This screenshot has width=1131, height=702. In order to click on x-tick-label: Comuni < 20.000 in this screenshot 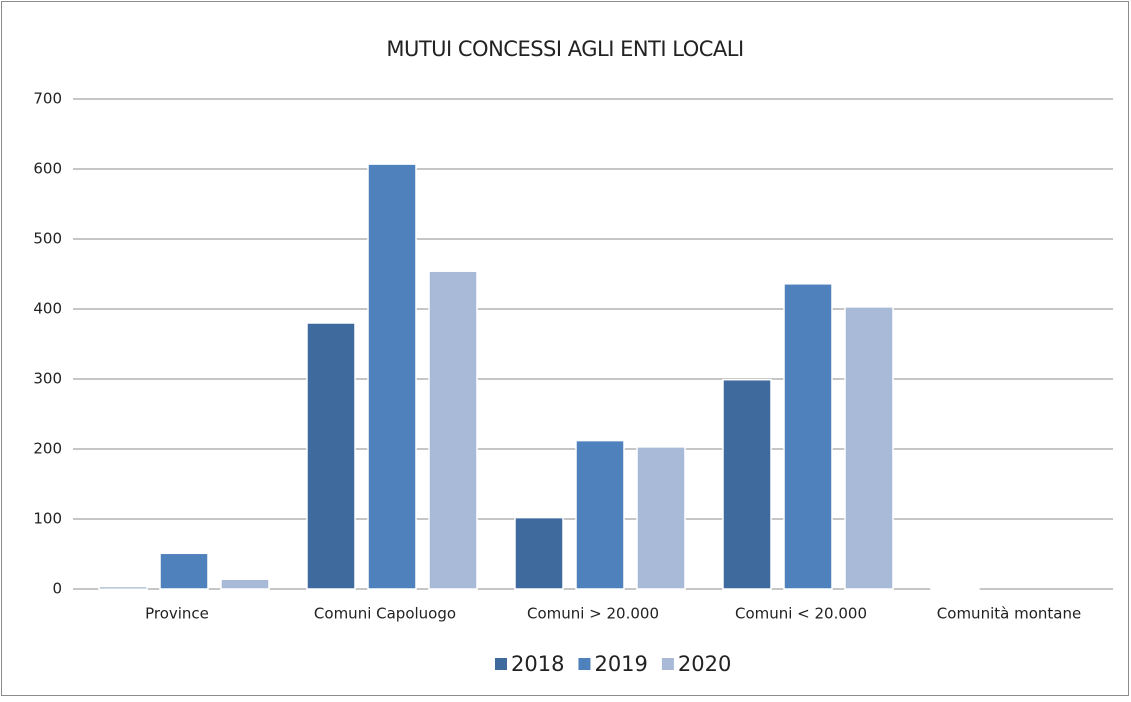, I will do `click(801, 614)`.